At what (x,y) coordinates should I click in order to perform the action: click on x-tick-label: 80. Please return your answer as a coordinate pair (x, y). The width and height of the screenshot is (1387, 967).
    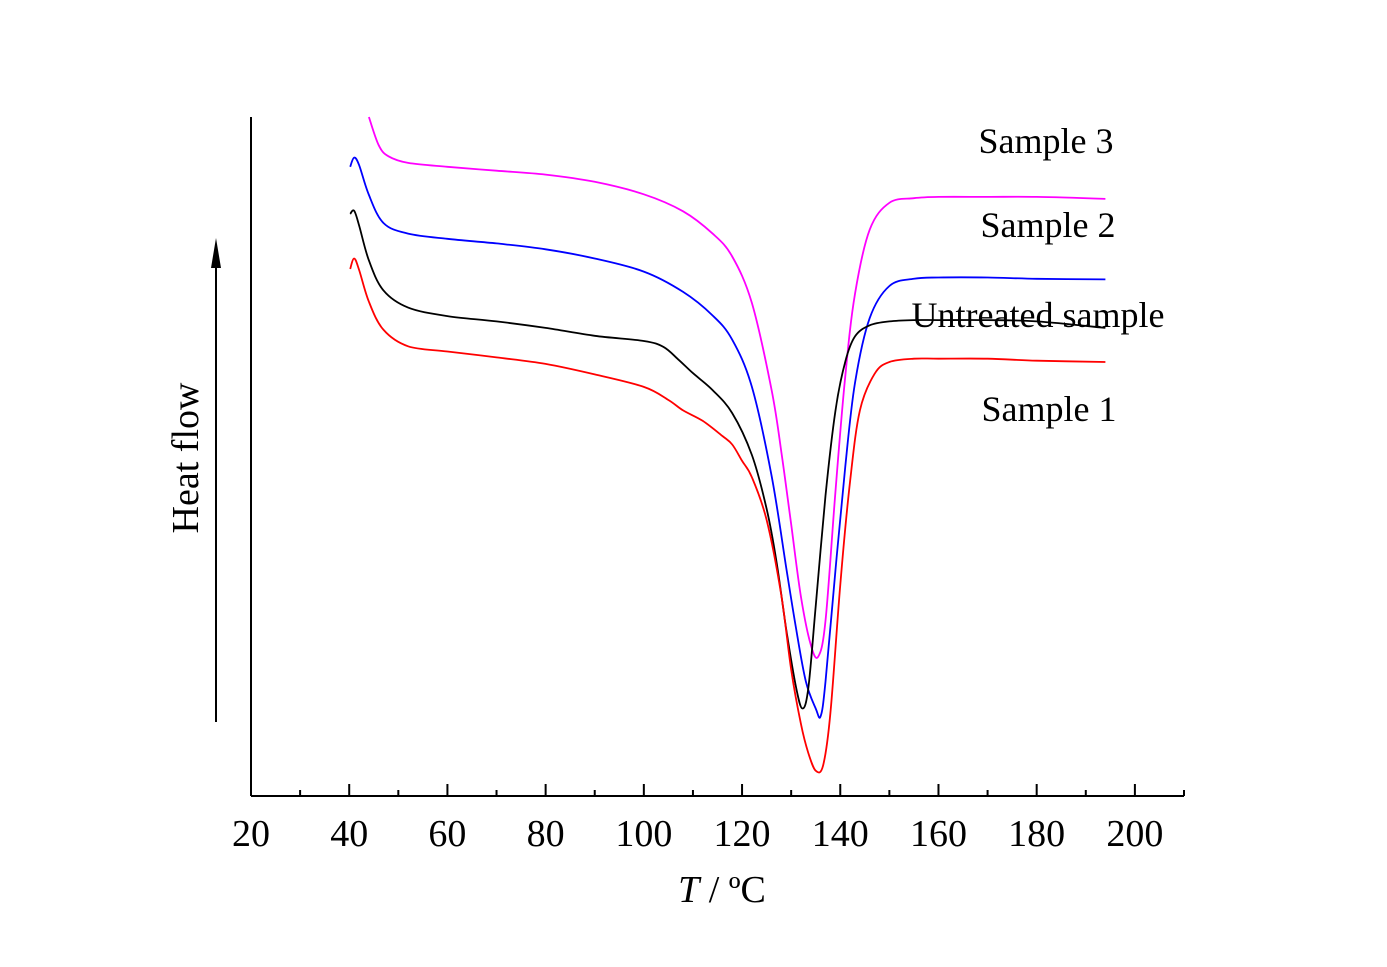
    Looking at the image, I should click on (546, 834).